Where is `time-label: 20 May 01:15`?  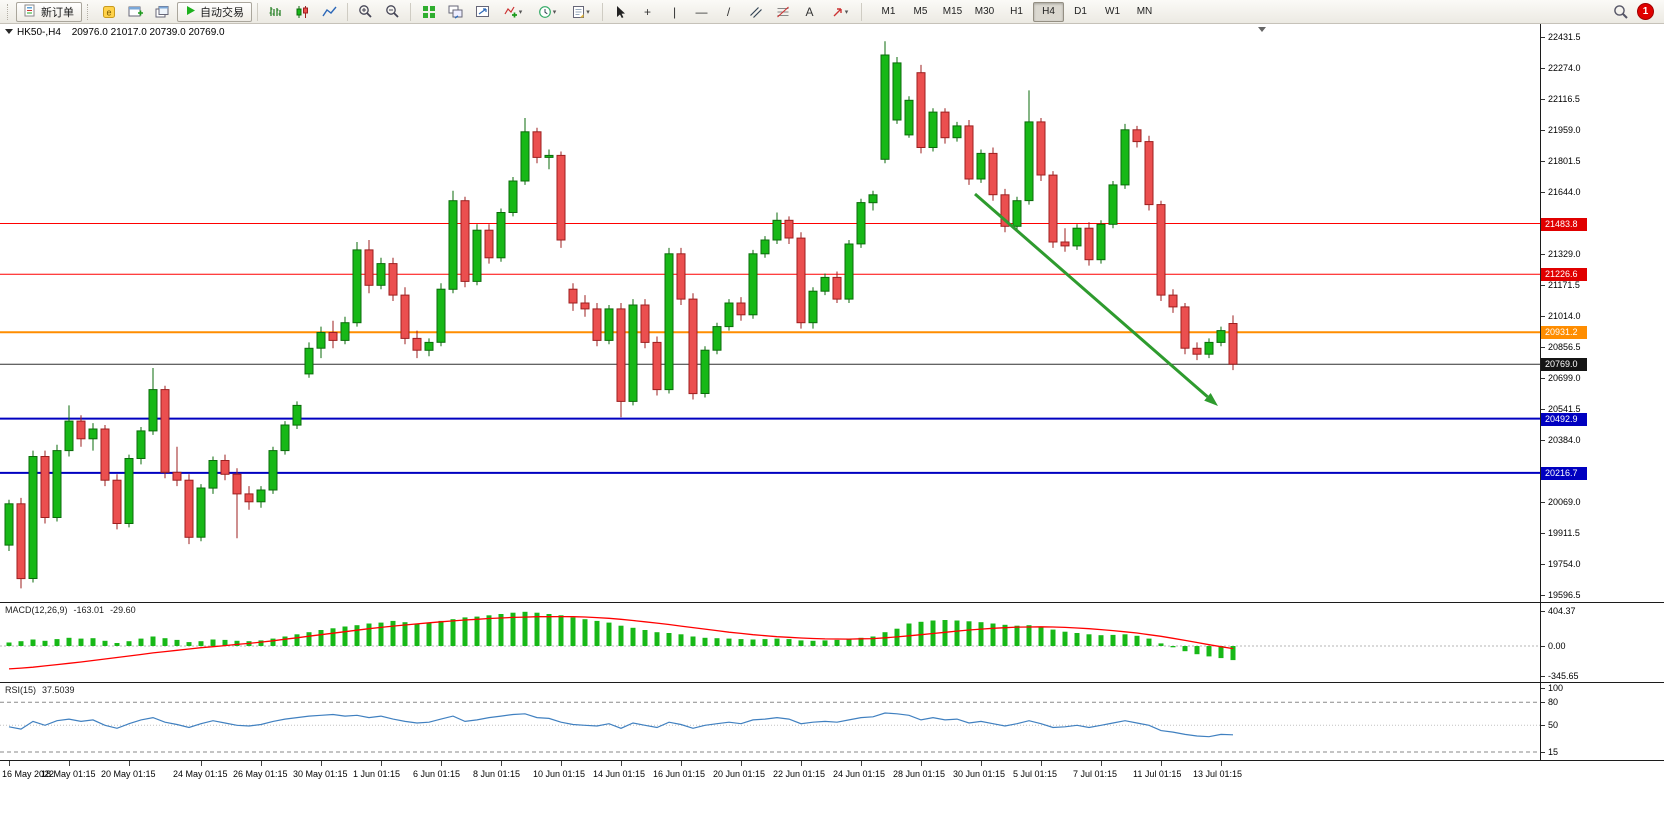 time-label: 20 May 01:15 is located at coordinates (128, 774).